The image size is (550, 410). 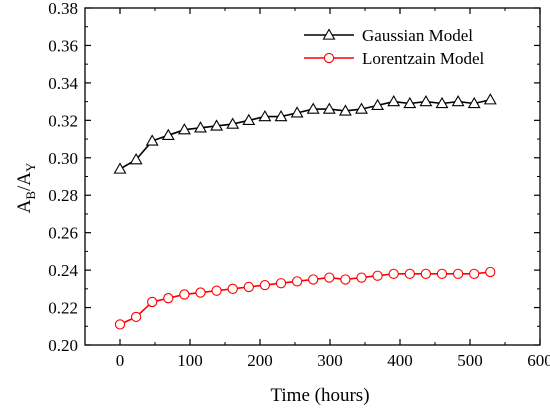 I want to click on legend-label: Gaussian Model, so click(x=417, y=35).